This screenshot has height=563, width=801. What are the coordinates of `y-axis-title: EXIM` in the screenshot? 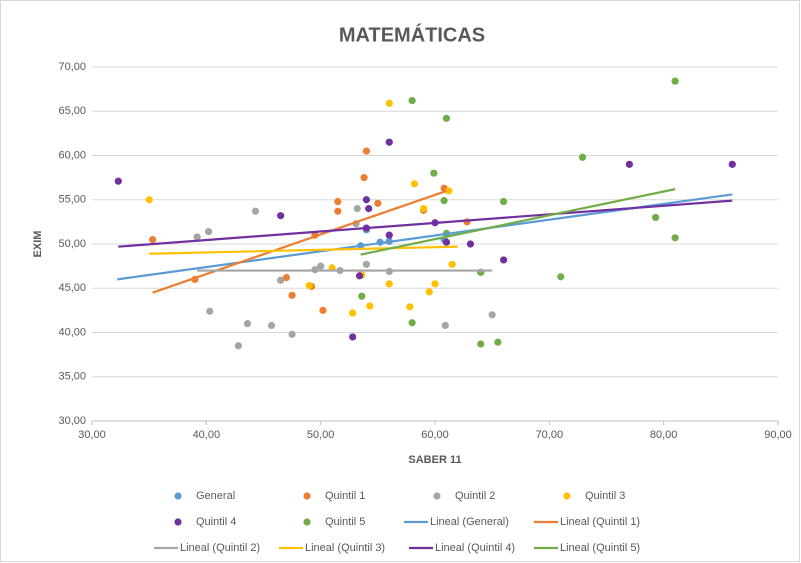 It's located at (38, 244).